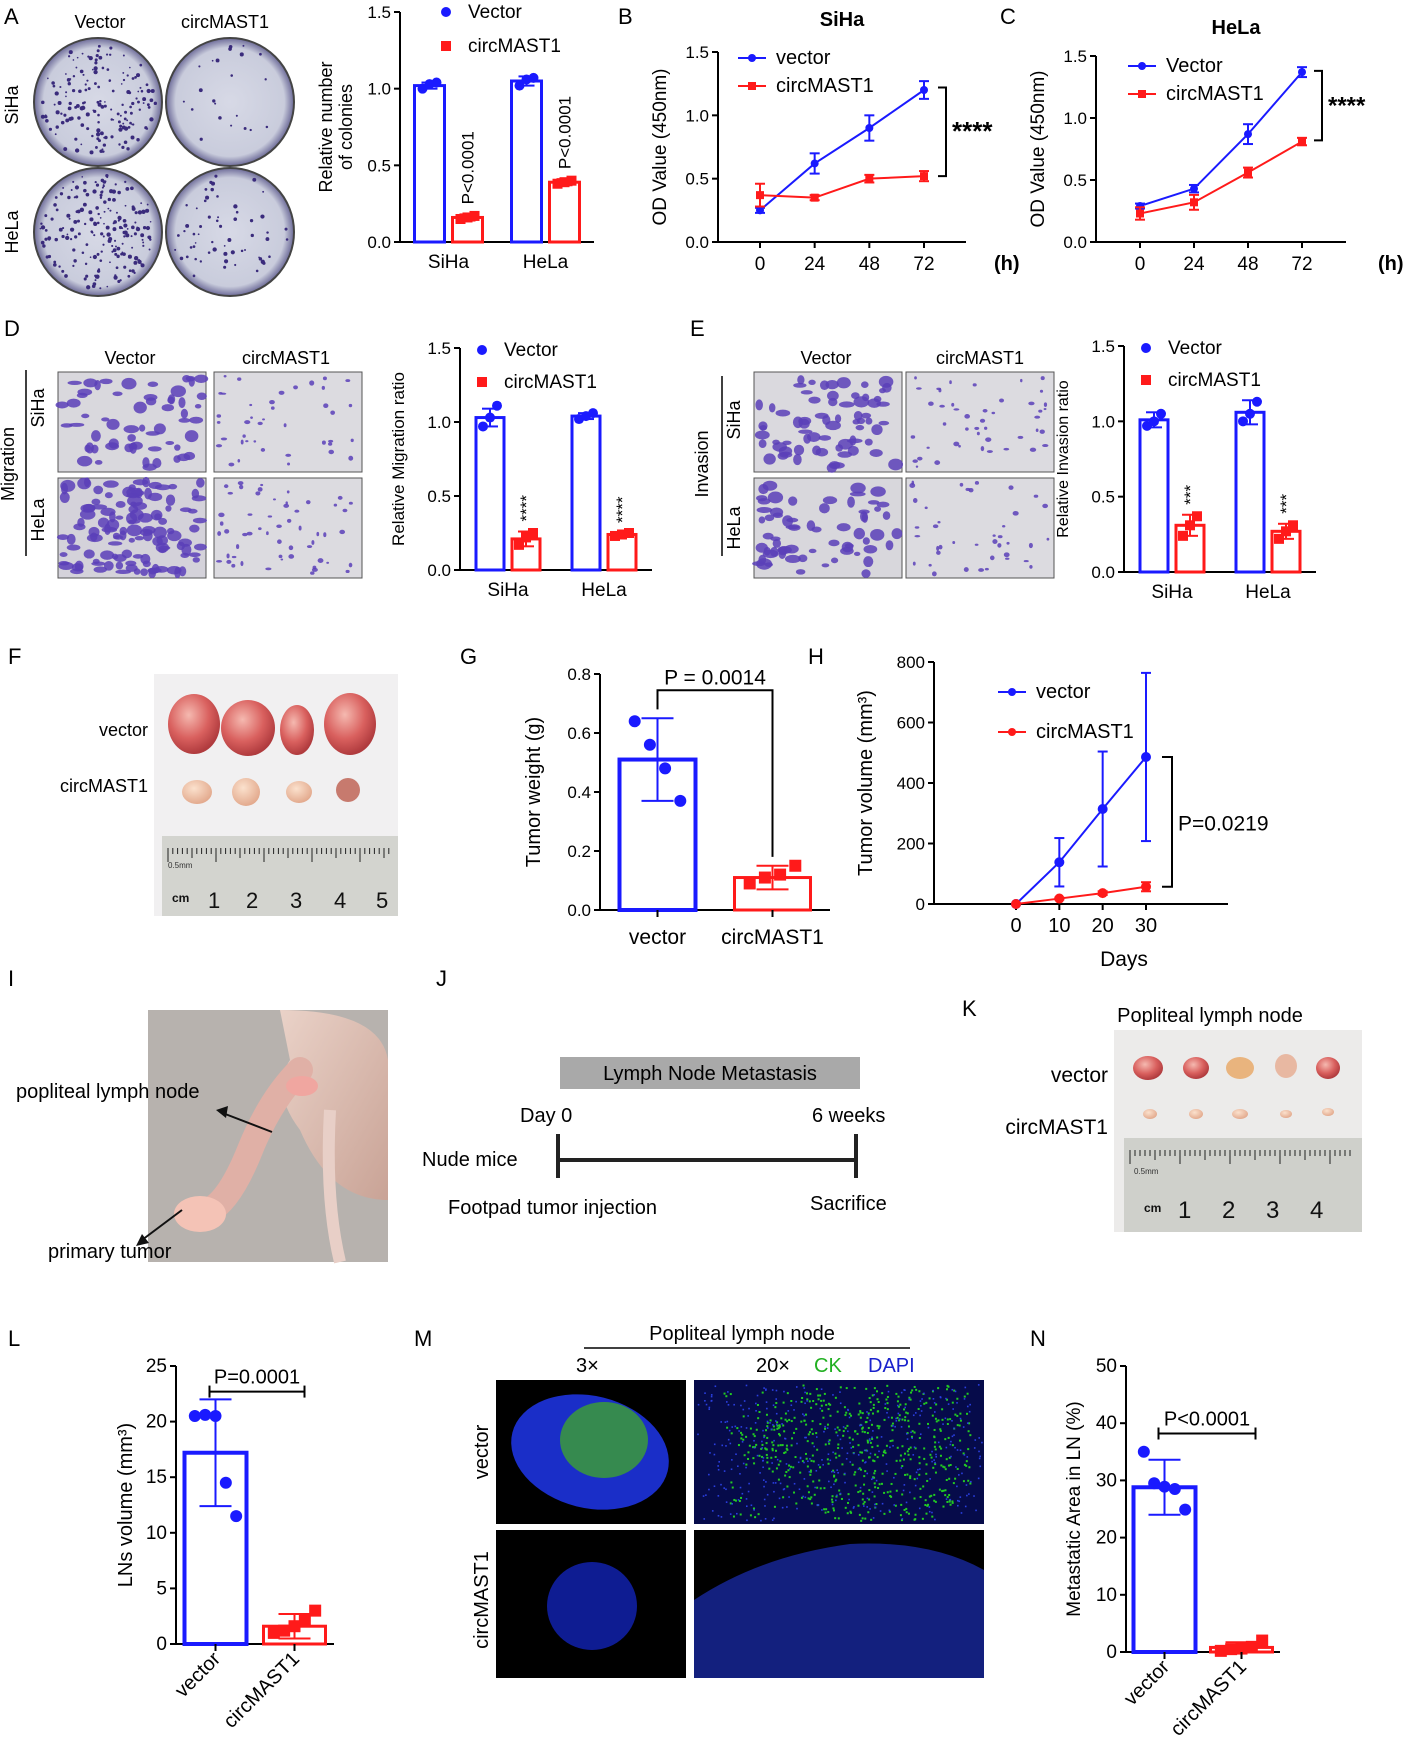  Describe the element at coordinates (1038, 149) in the screenshot. I see `y-axis-label: OD Value (450nm)` at that location.